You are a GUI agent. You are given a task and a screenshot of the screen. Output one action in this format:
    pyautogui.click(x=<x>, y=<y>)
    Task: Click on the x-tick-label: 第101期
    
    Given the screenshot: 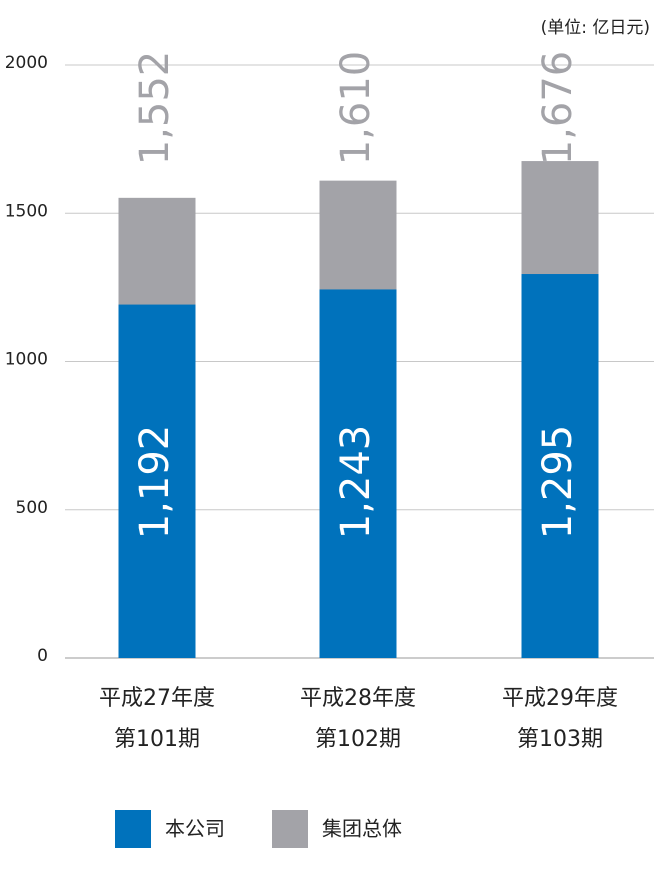 What is the action you would take?
    pyautogui.click(x=157, y=739)
    